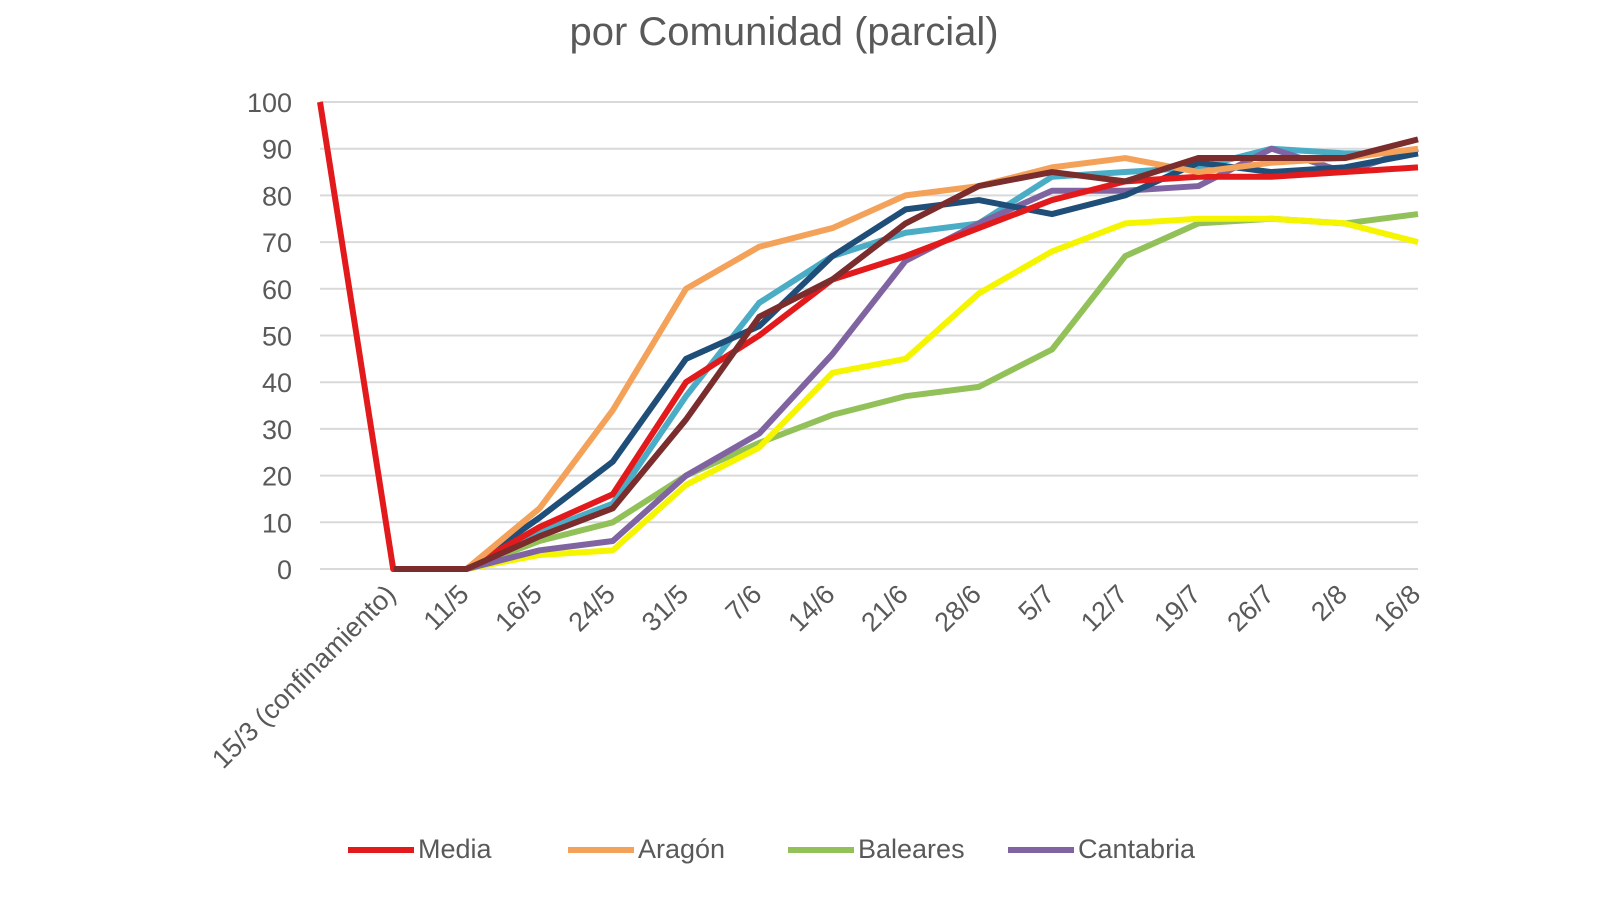 This screenshot has height=900, width=1600. What do you see at coordinates (1177, 608) in the screenshot?
I see `x-tick-label: 19/7` at bounding box center [1177, 608].